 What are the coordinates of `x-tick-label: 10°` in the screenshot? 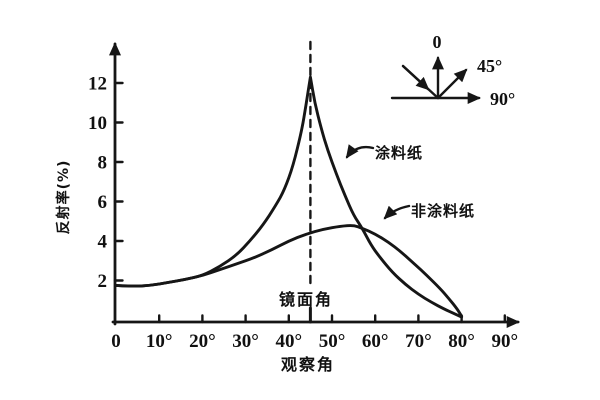 It's located at (159, 341).